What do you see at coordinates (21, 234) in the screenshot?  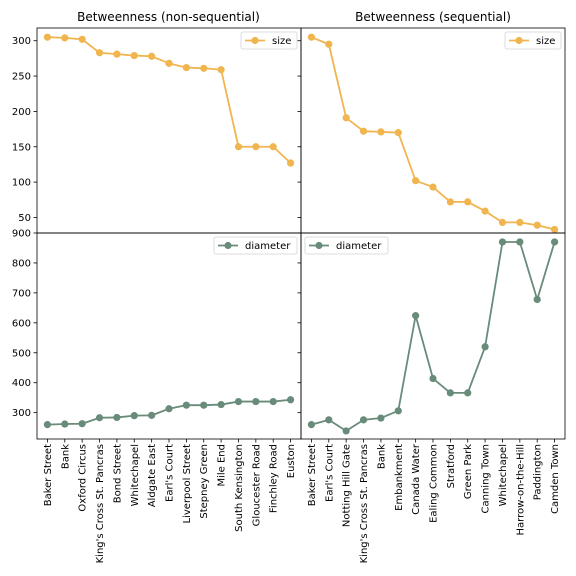 I see `y-tick-label: 900` at bounding box center [21, 234].